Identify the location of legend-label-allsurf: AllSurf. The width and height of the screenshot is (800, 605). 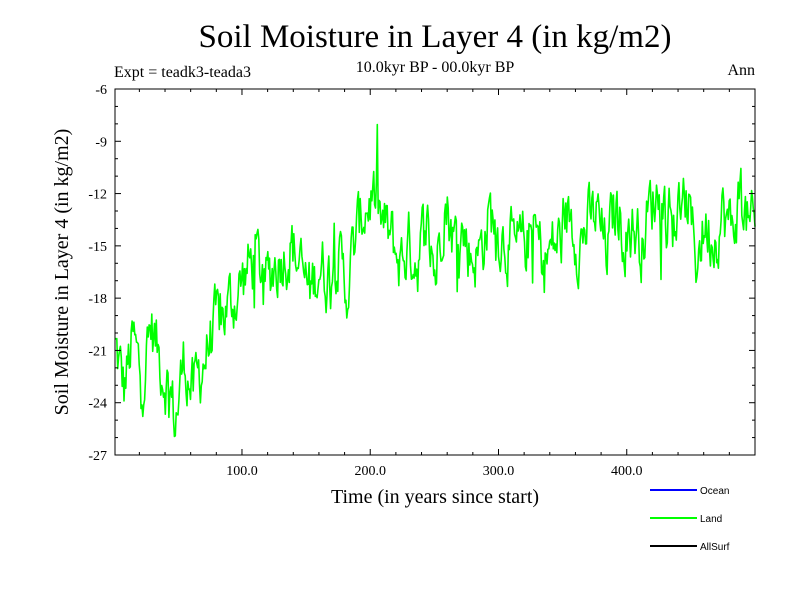
(715, 547).